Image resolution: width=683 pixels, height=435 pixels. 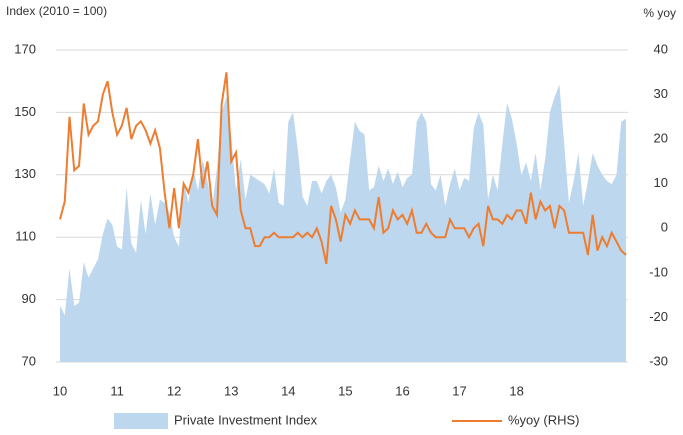 What do you see at coordinates (459, 390) in the screenshot?
I see `x-tick-label: 17` at bounding box center [459, 390].